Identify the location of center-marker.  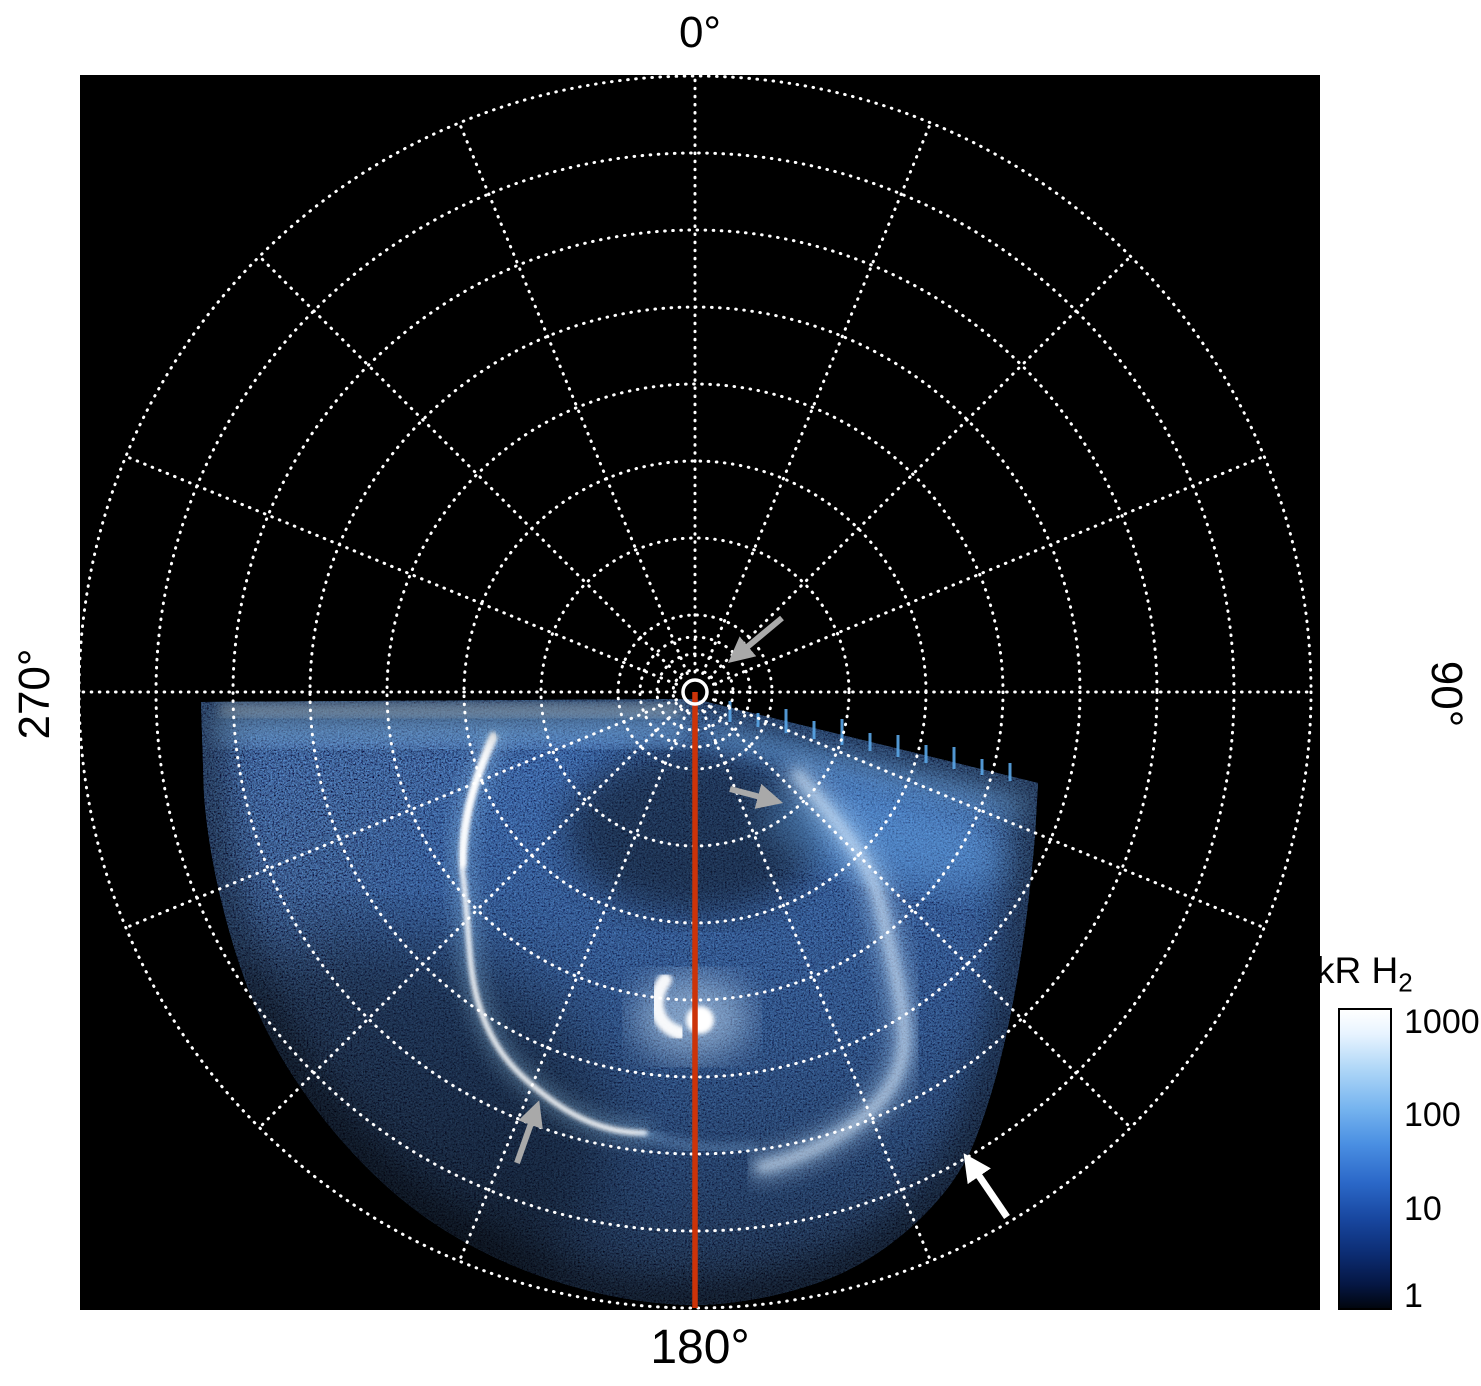
(695, 692).